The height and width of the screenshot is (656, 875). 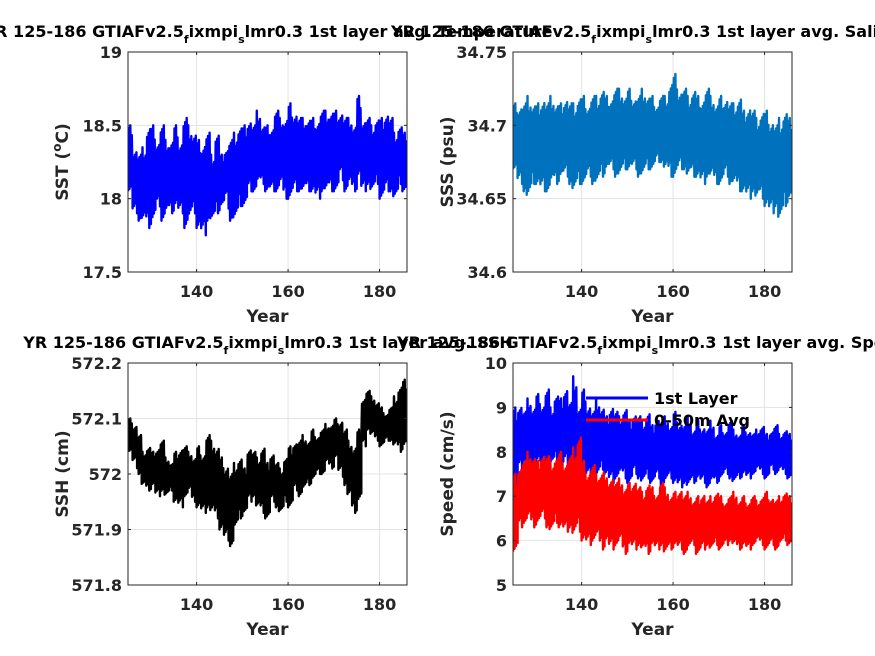 What do you see at coordinates (111, 52) in the screenshot?
I see `y-tick-label: 19` at bounding box center [111, 52].